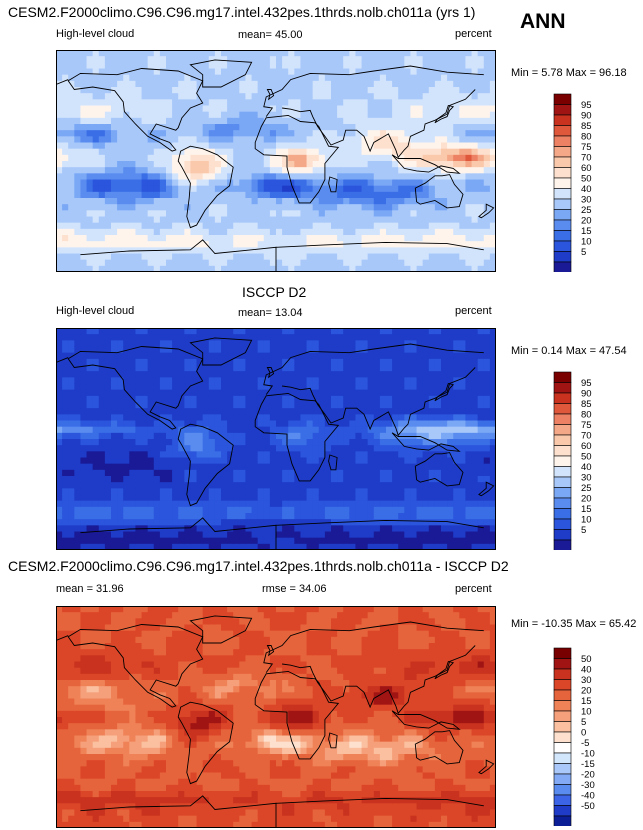  Describe the element at coordinates (586, 499) in the screenshot. I see `panel2-colorbar-tick-label: 20` at that location.